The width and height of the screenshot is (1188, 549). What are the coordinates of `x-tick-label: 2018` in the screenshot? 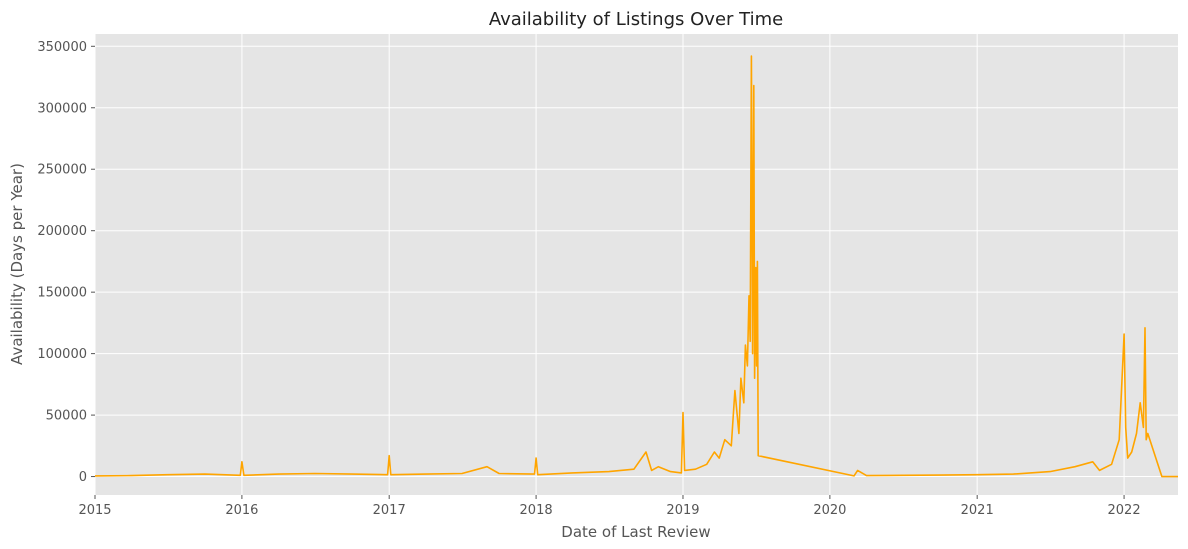 It's located at (536, 510).